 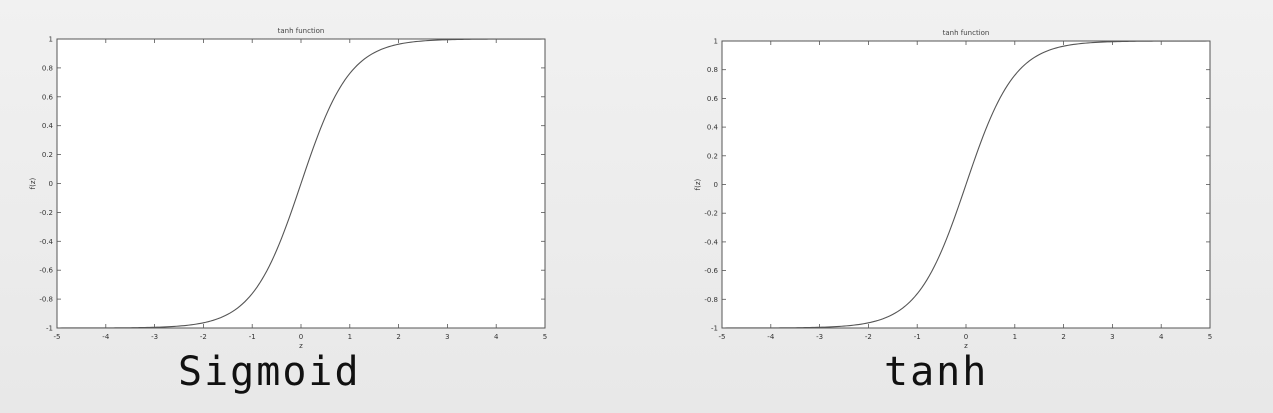 I want to click on caption-tanh: tanh, so click(x=936, y=372).